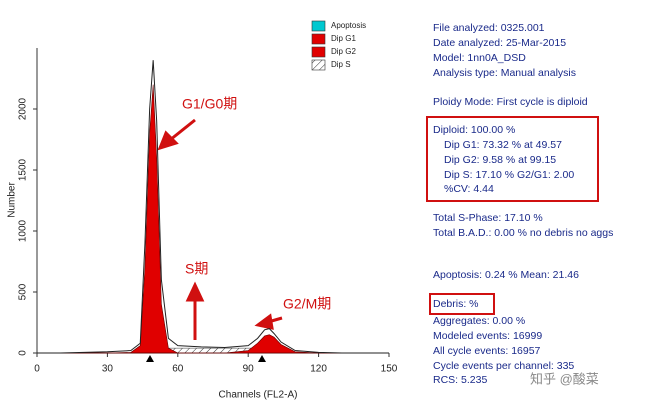 This screenshot has width=645, height=408. Describe the element at coordinates (488, 218) in the screenshot. I see `report-line: Total S-Phase: 17.10 %` at that location.